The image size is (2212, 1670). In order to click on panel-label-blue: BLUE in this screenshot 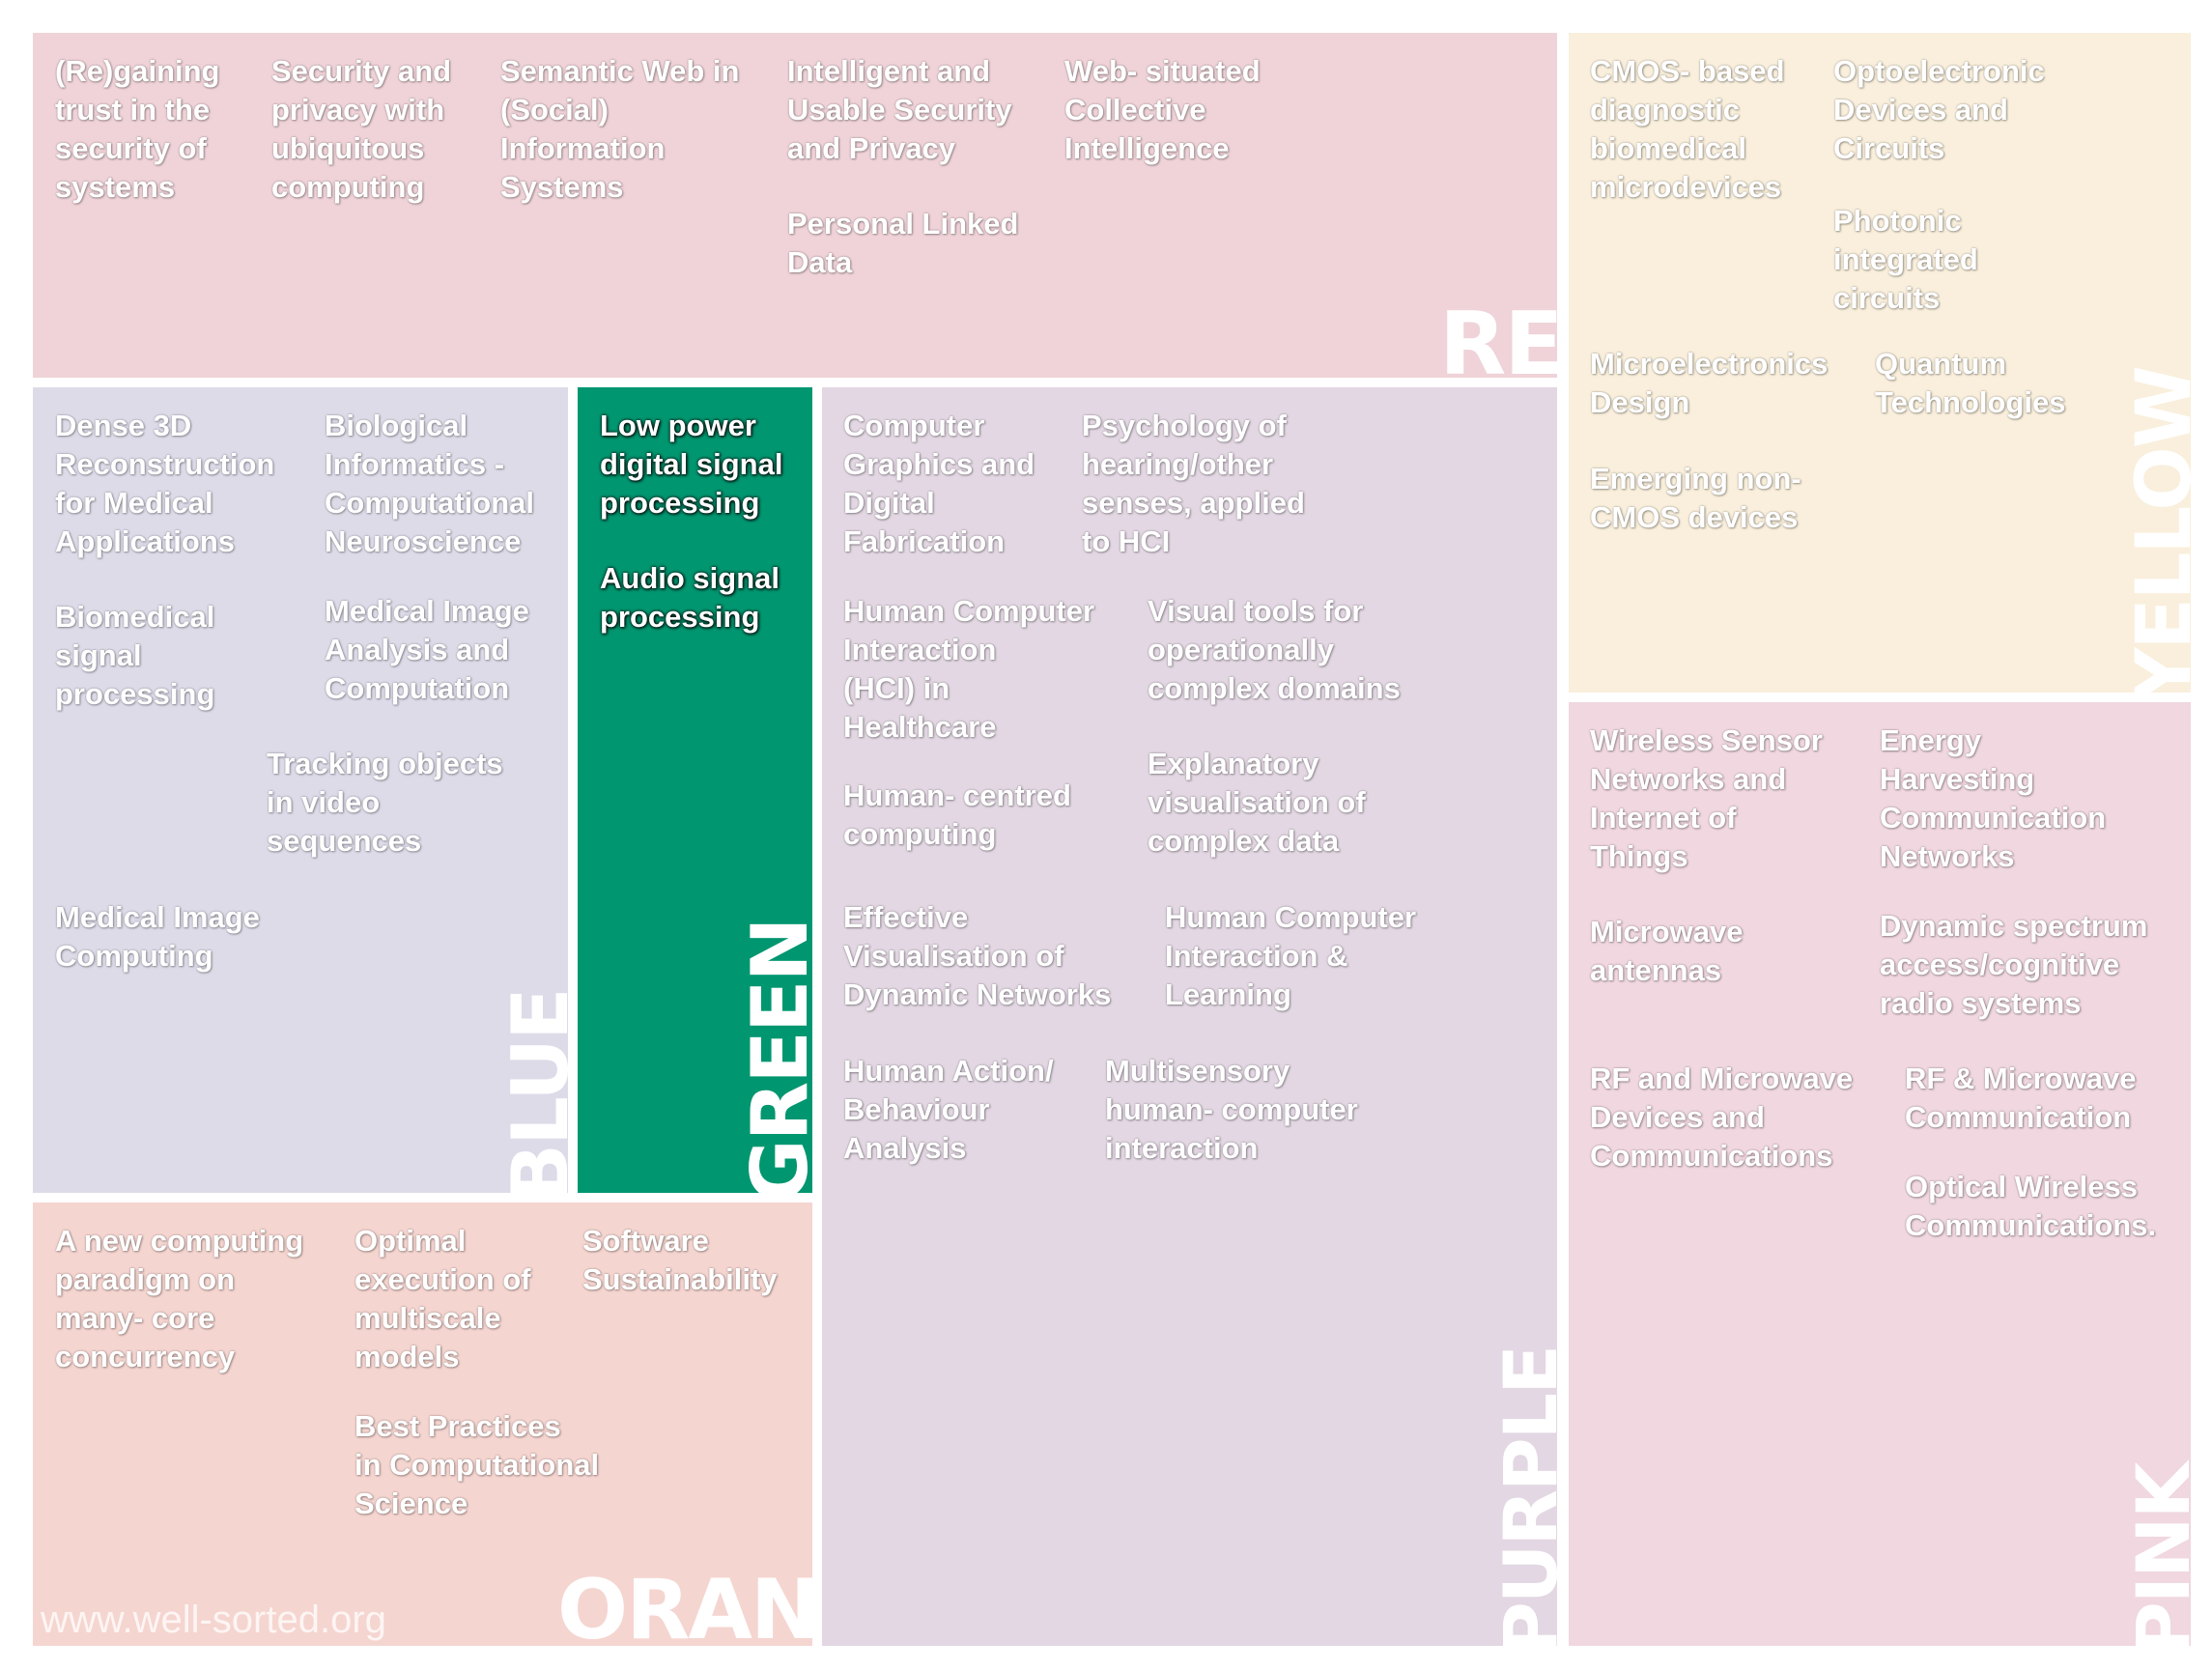, I will do `click(532, 1091)`.